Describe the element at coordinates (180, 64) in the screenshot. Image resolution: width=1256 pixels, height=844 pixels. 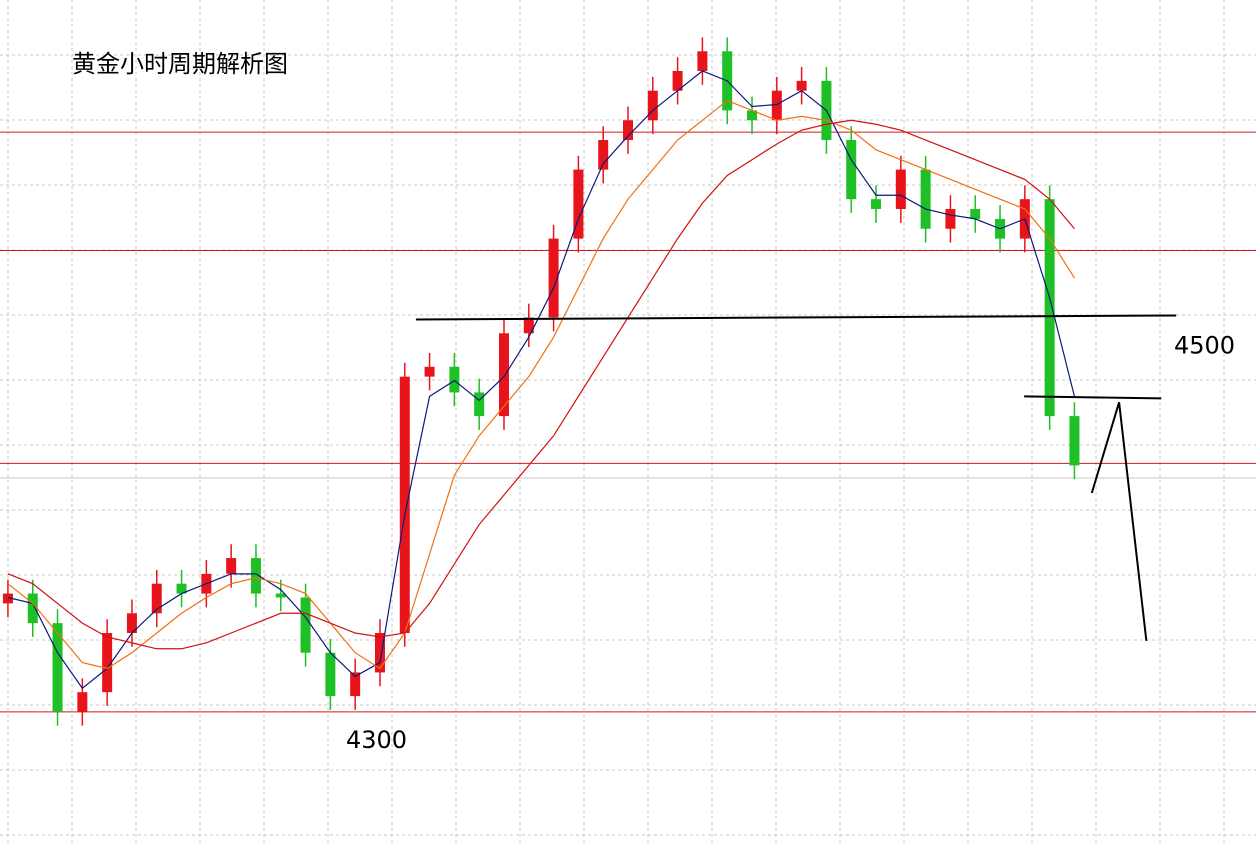
I see `chart-title: 黄金小时周期解析图` at that location.